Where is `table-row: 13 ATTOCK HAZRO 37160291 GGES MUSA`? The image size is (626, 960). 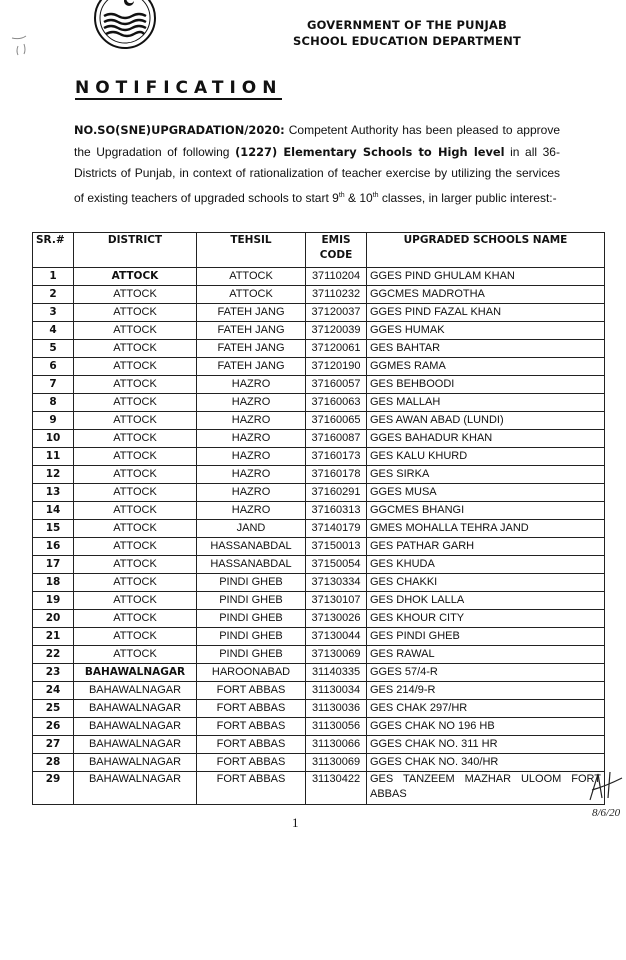
table-row: 13 ATTOCK HAZRO 37160291 GGES MUSA is located at coordinates (318, 492).